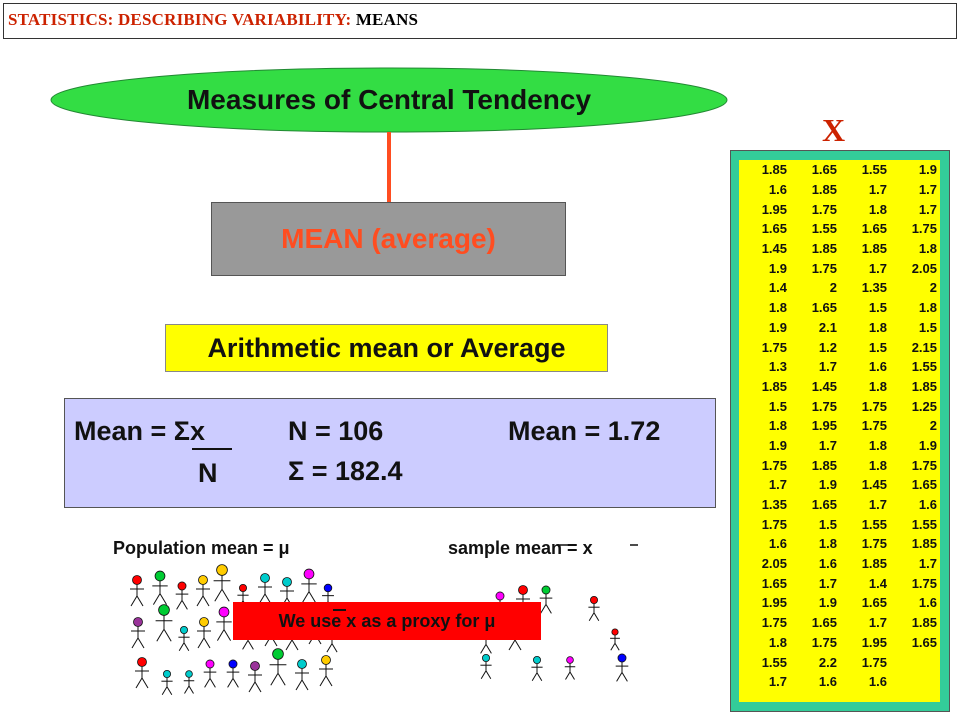 The height and width of the screenshot is (720, 960). Describe the element at coordinates (839, 190) in the screenshot. I see `table-row: 1.6 1.85 1.7 1.7` at that location.